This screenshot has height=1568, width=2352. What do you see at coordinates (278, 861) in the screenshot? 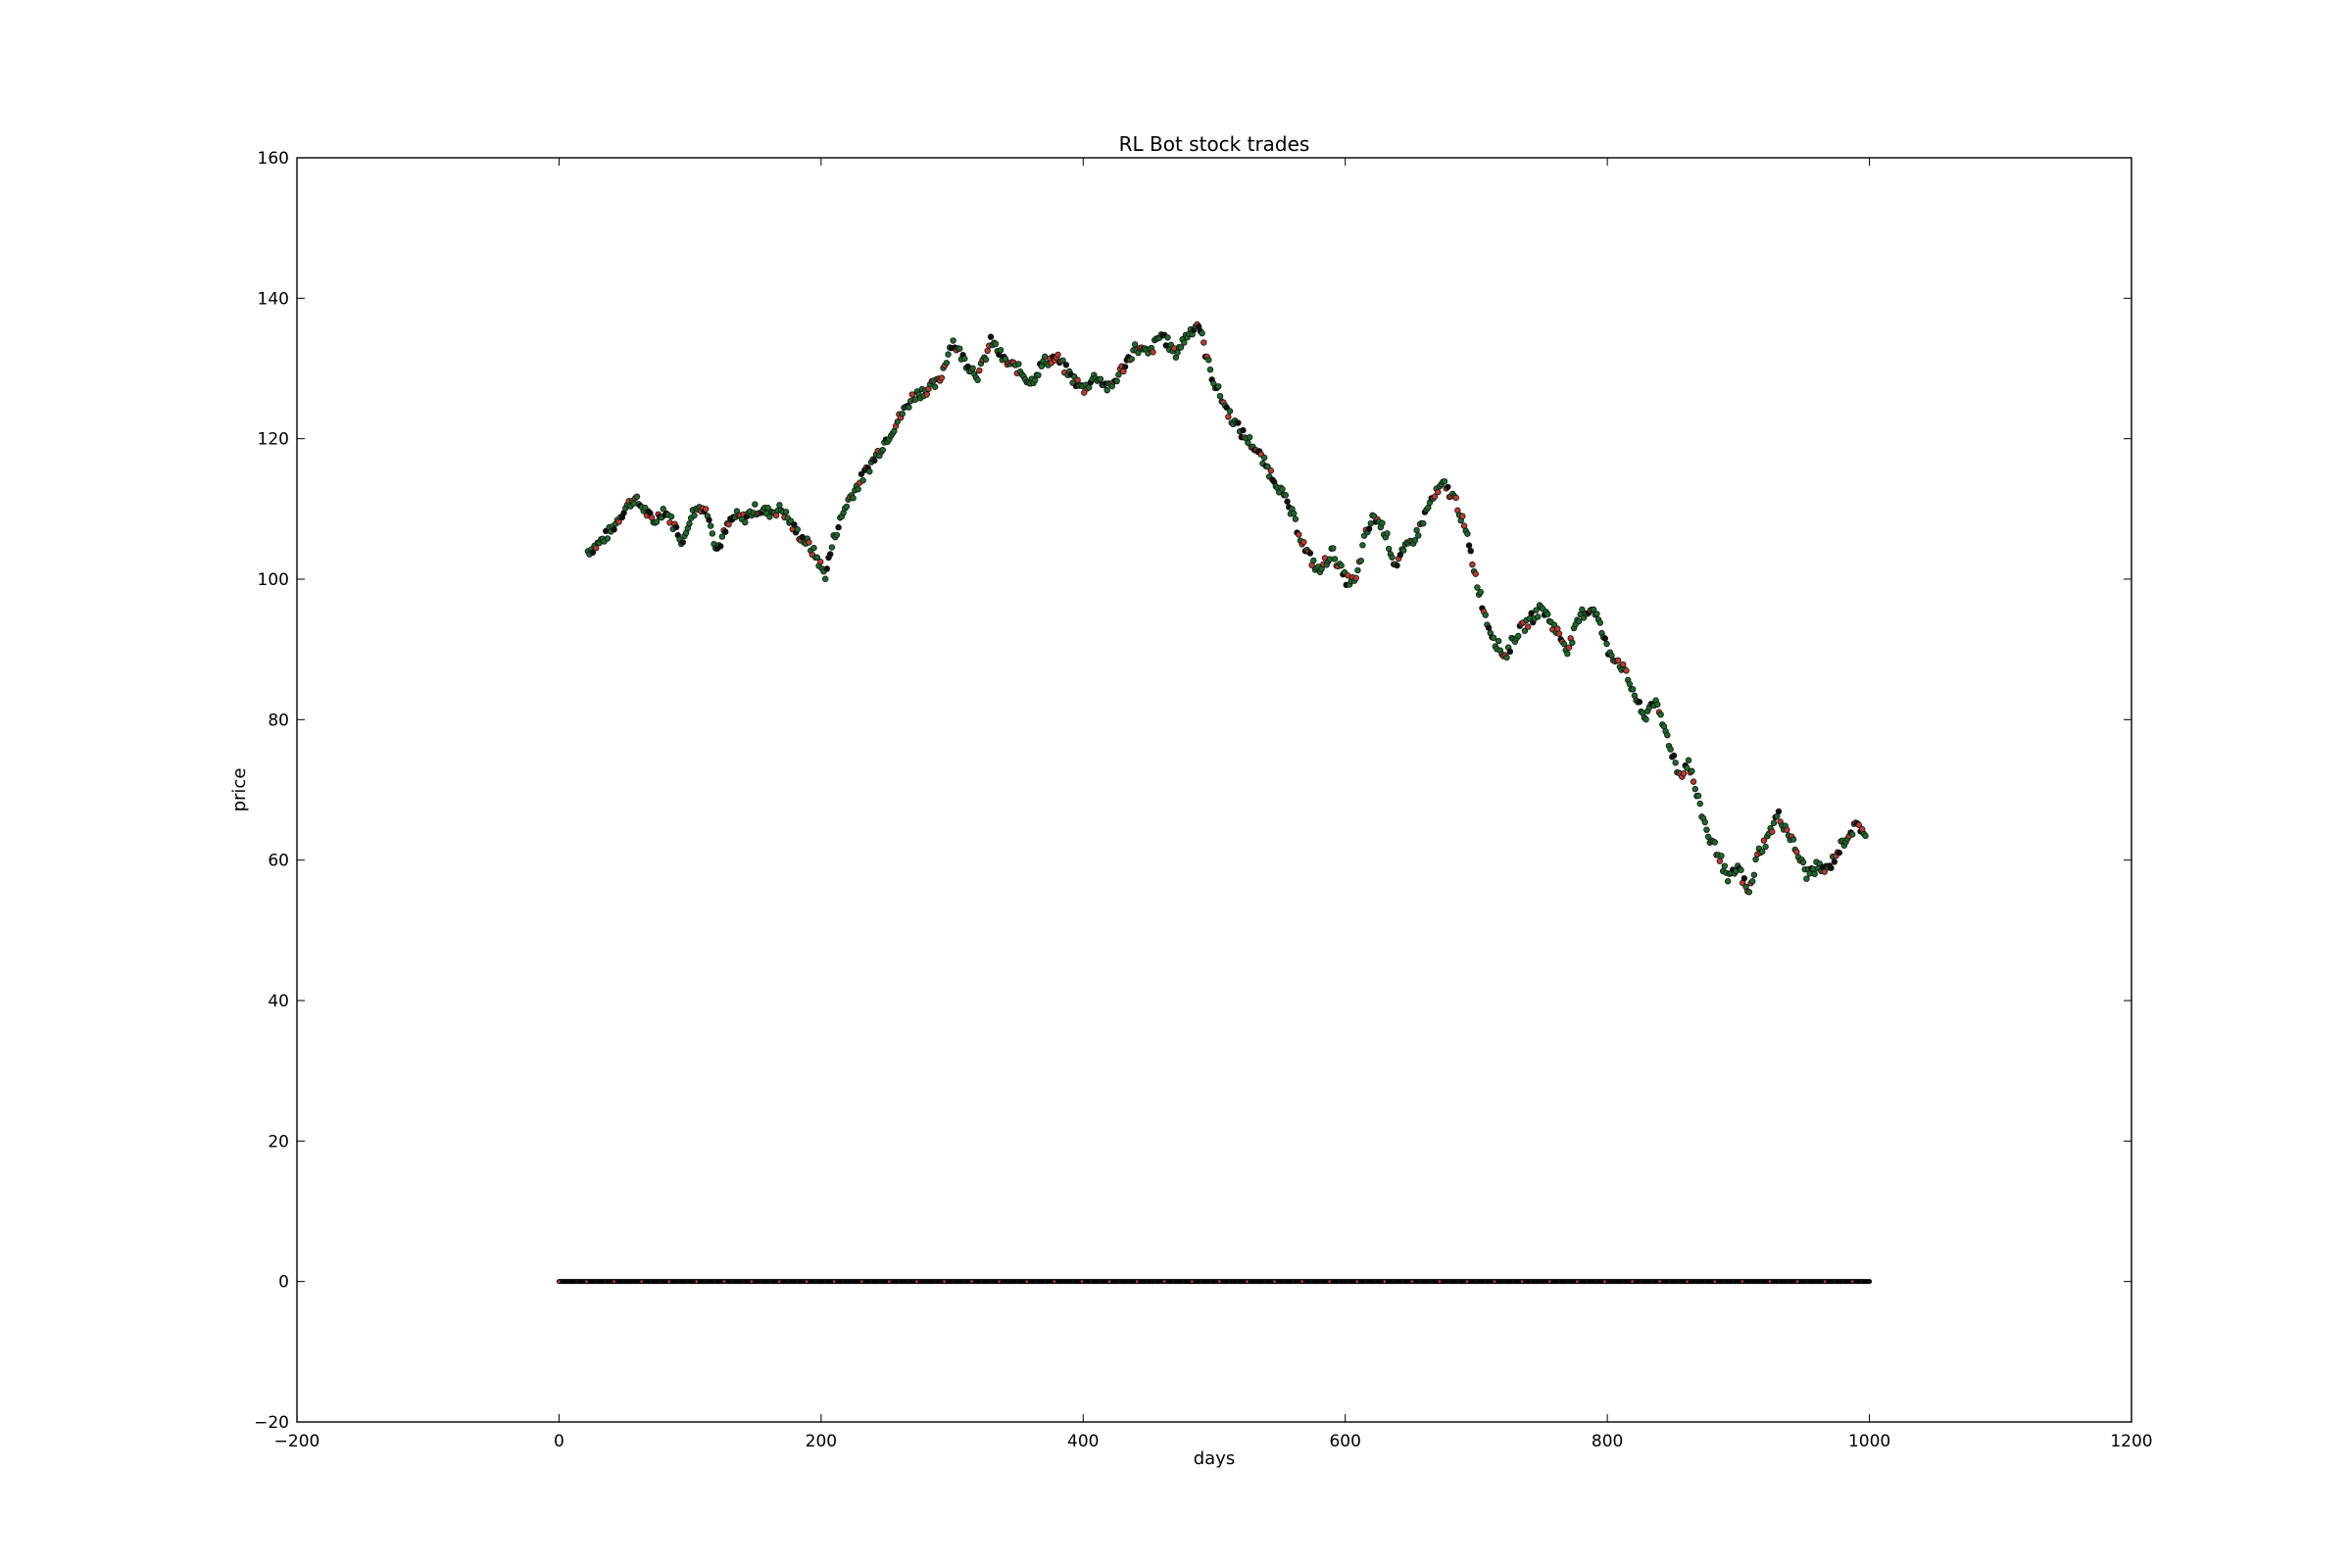
I see `y-tick-label: 60` at bounding box center [278, 861].